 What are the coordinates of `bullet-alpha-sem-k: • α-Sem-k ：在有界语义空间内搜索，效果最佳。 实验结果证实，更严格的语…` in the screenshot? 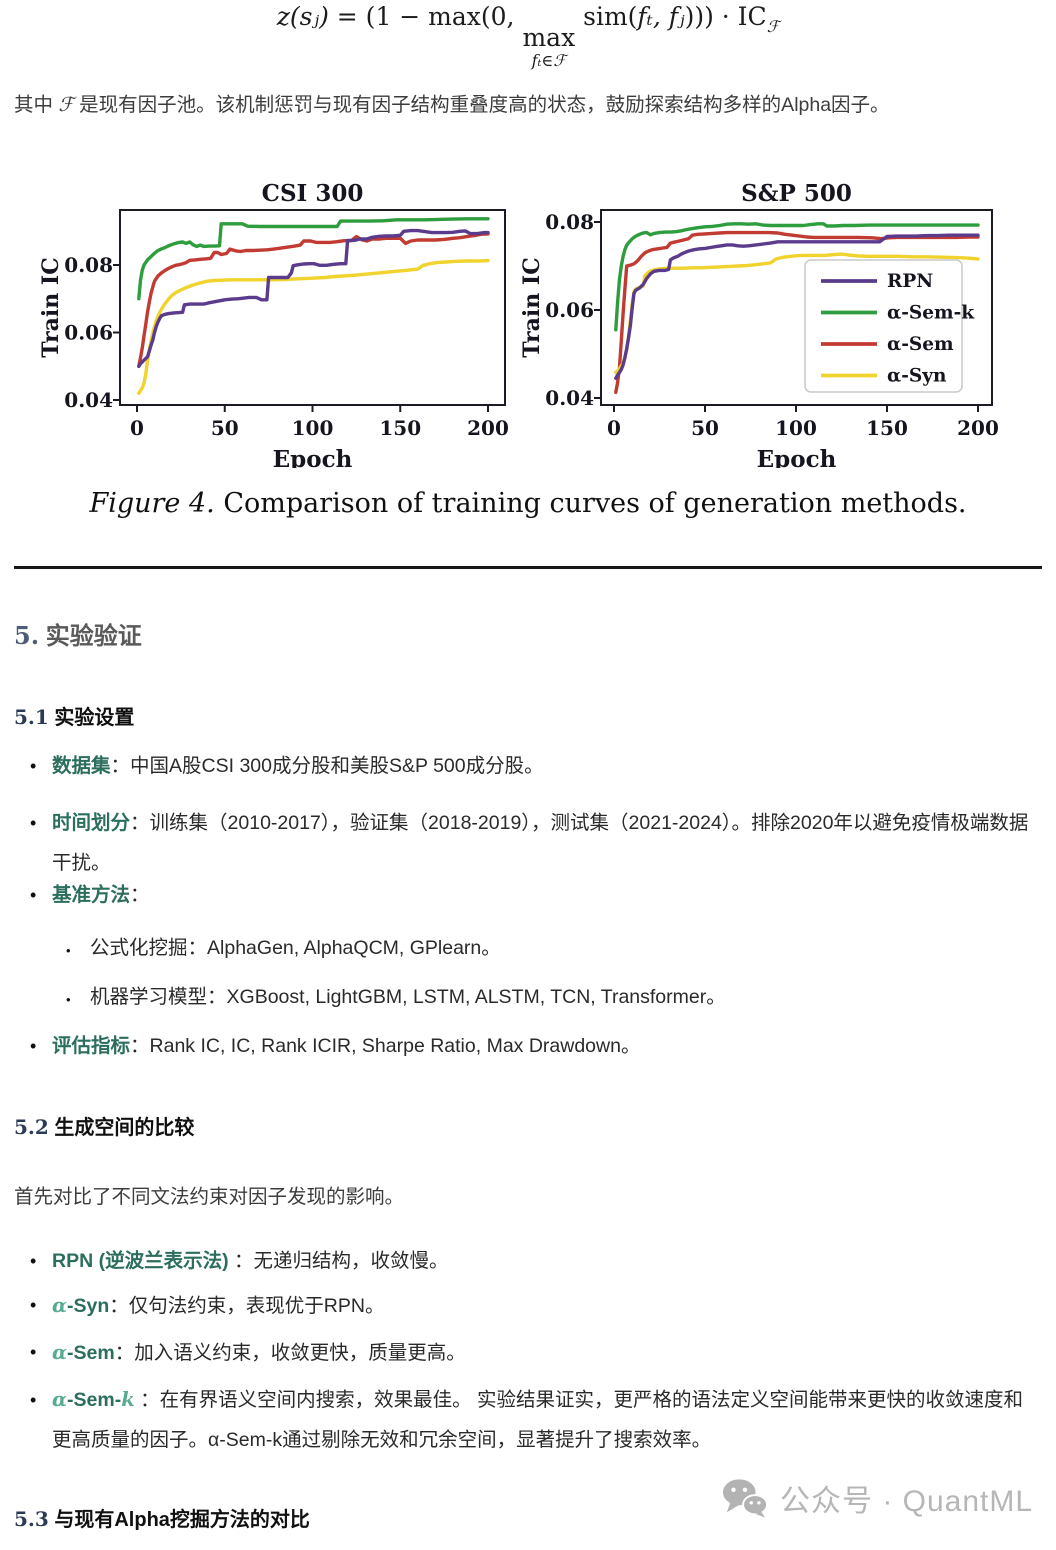 It's located at (534, 1420).